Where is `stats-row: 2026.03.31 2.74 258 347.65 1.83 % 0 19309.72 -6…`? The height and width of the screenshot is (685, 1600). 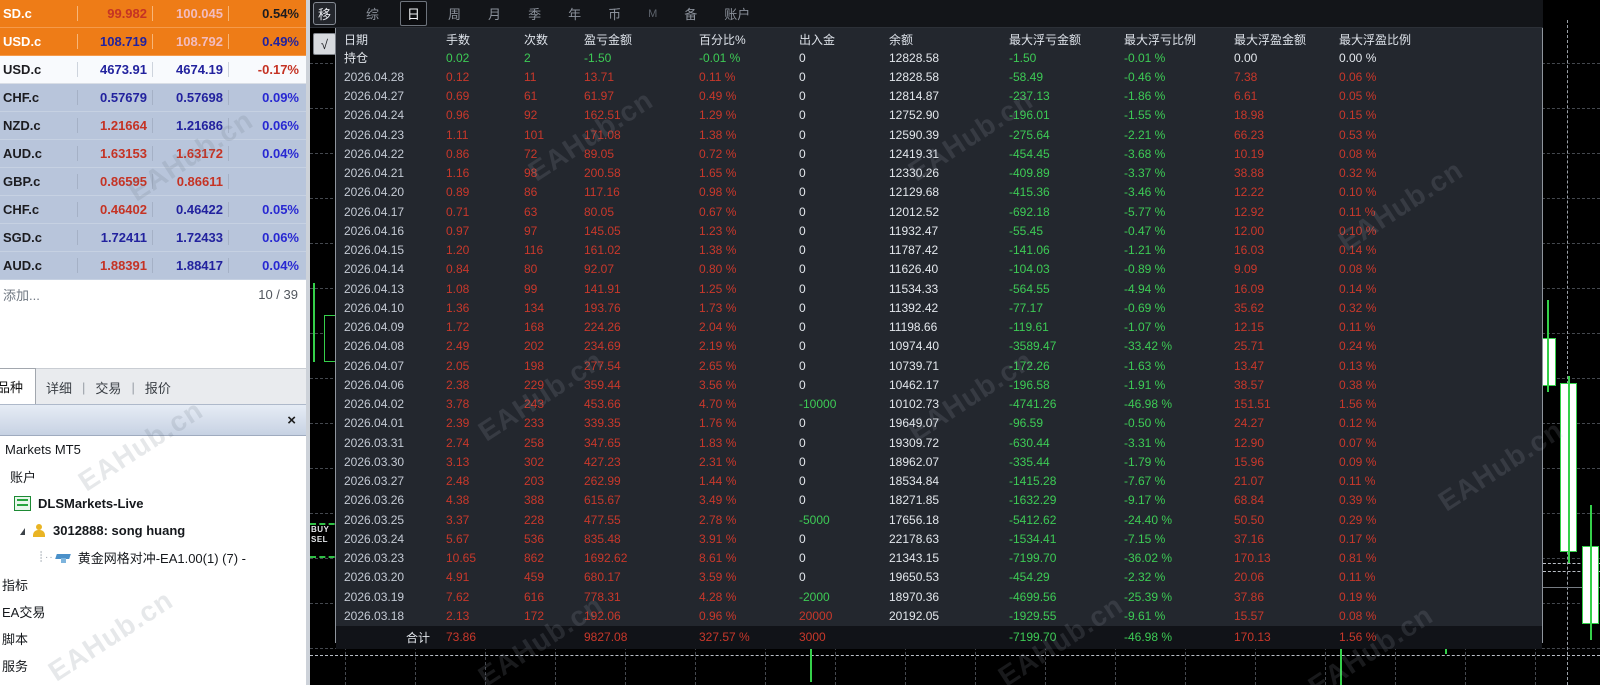 stats-row: 2026.03.31 2.74 258 347.65 1.83 % 0 19309.72 -6… is located at coordinates (939, 442).